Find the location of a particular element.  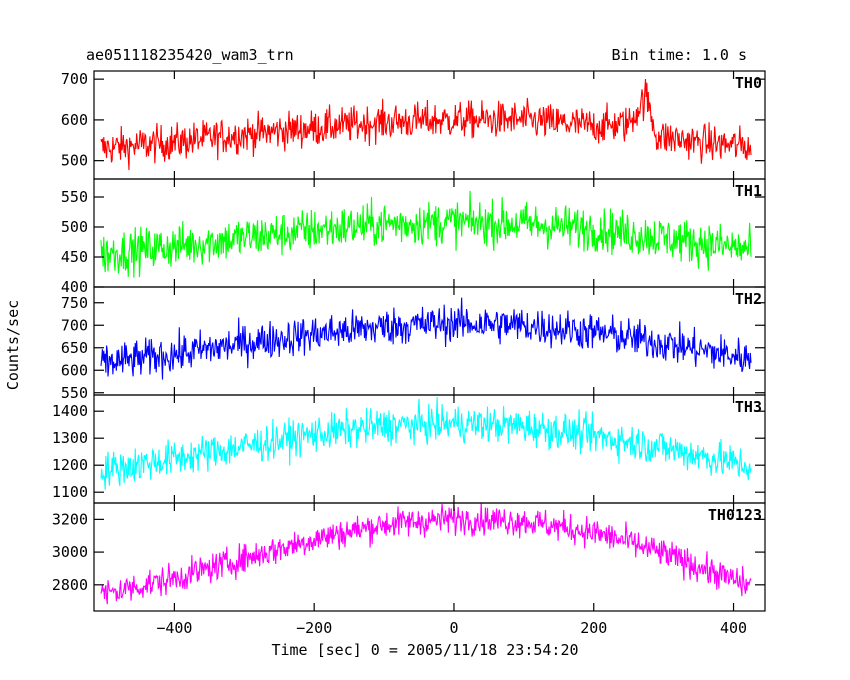

y-tick-label: 1300 is located at coordinates (70, 438).